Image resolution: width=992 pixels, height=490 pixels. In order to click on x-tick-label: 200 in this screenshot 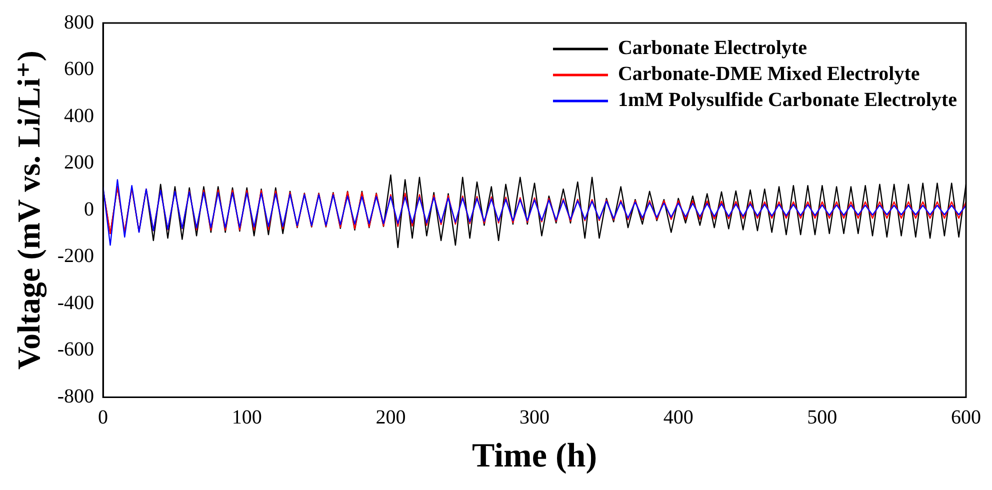, I will do `click(391, 417)`.